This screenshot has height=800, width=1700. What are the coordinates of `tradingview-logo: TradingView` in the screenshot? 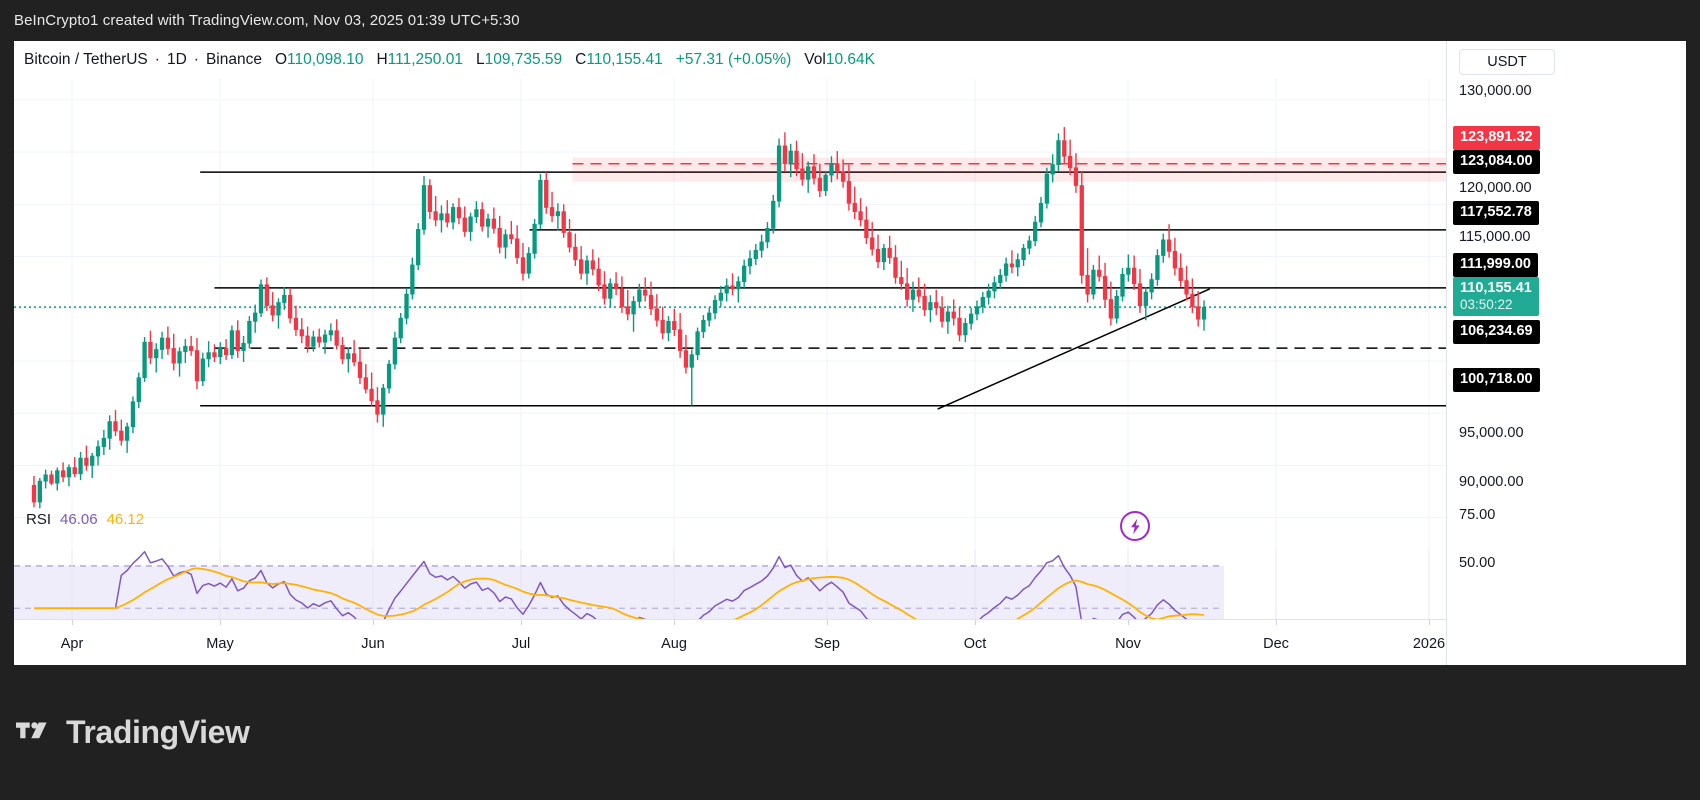 It's located at (133, 732).